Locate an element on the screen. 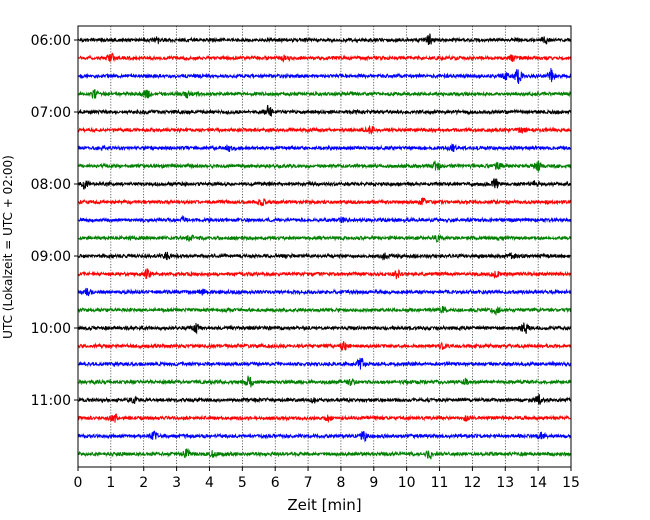  x-tick-label-3: 3 is located at coordinates (176, 483).